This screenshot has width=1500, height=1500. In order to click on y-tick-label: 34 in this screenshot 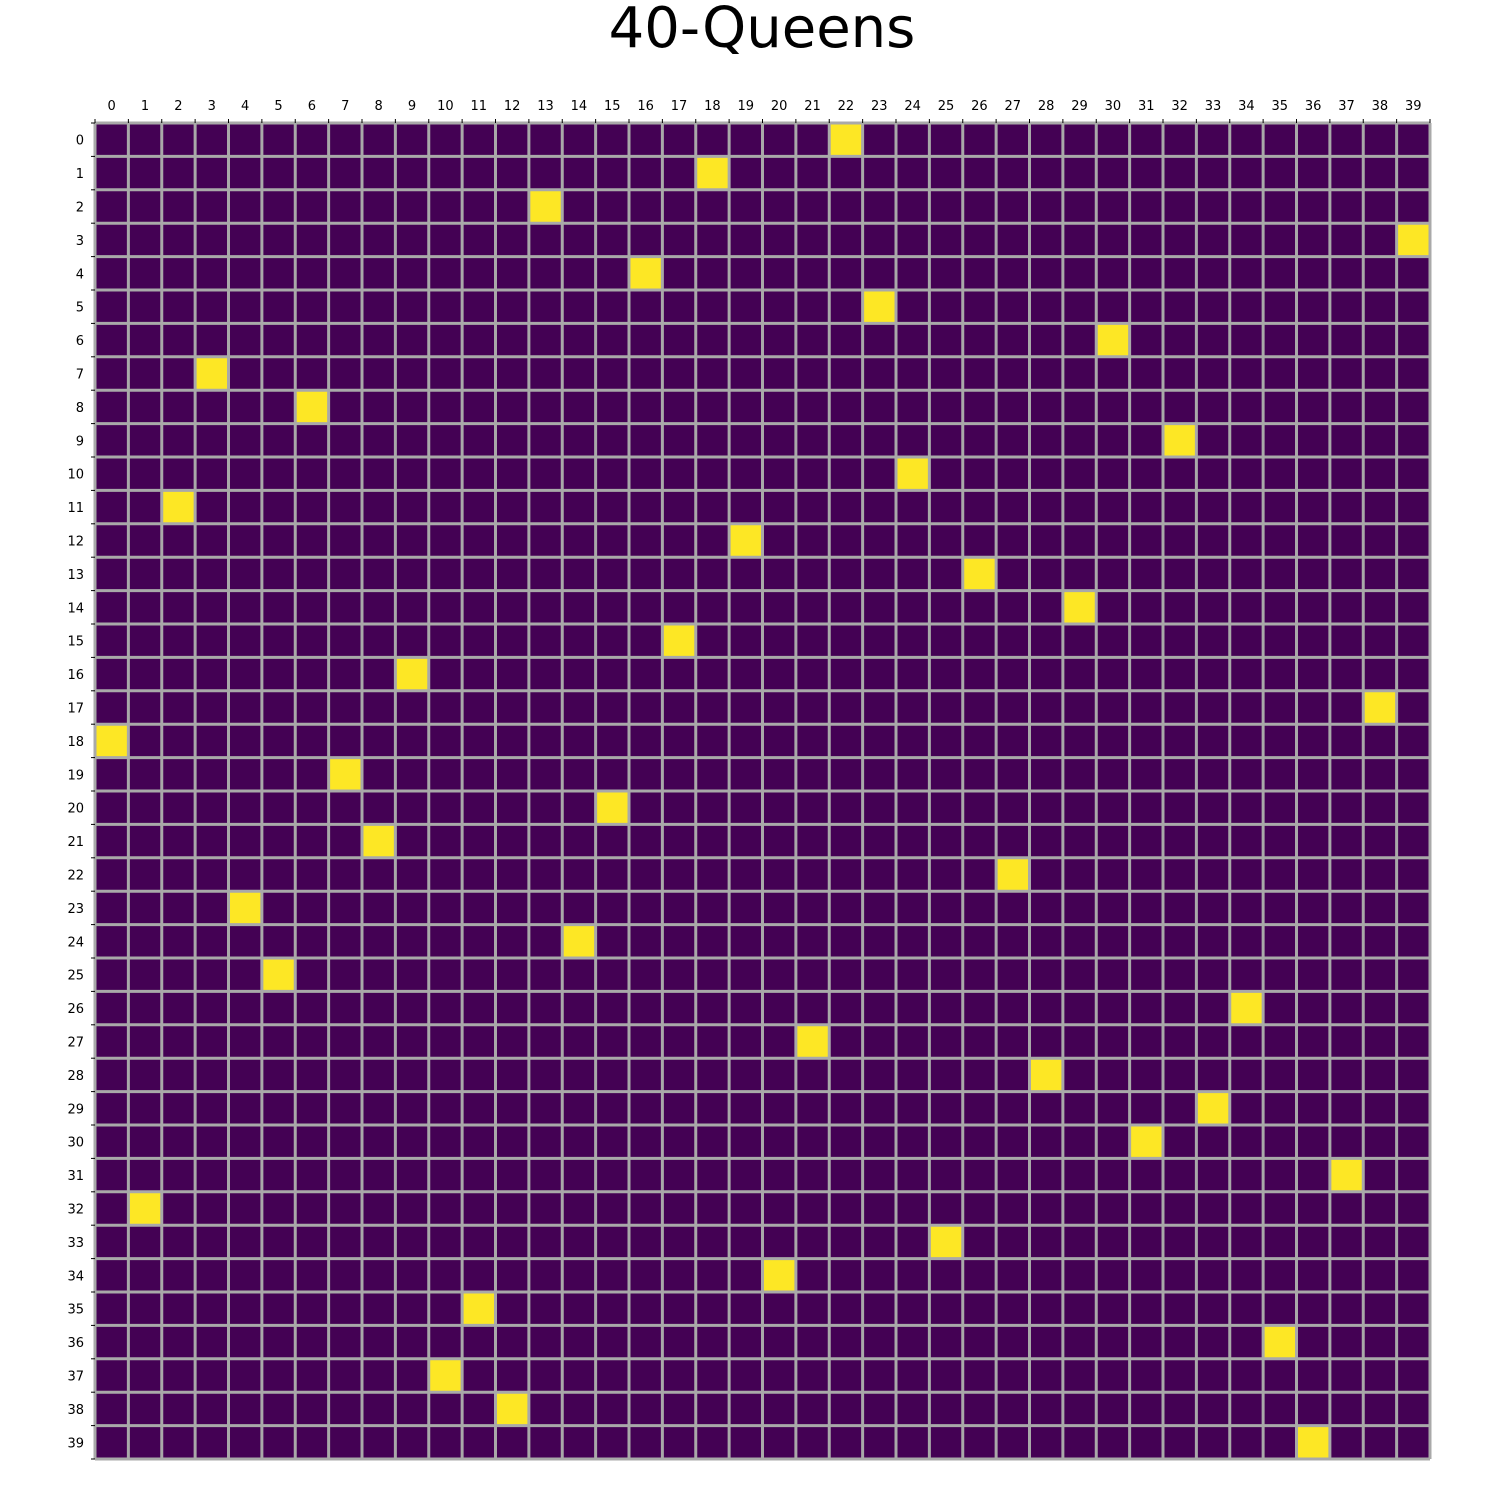, I will do `click(75, 1276)`.